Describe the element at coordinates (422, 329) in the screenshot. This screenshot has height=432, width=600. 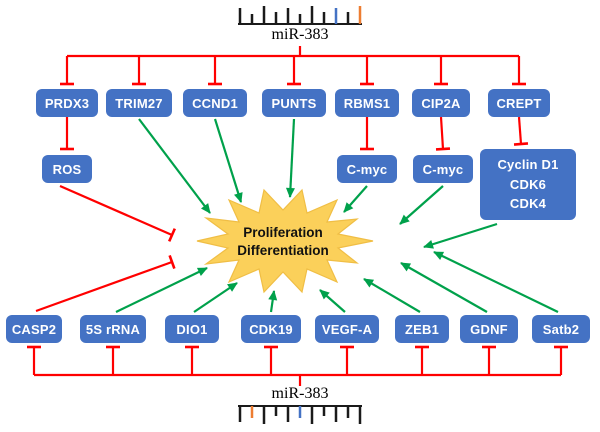
I see `node-zeb1: ZEB1` at that location.